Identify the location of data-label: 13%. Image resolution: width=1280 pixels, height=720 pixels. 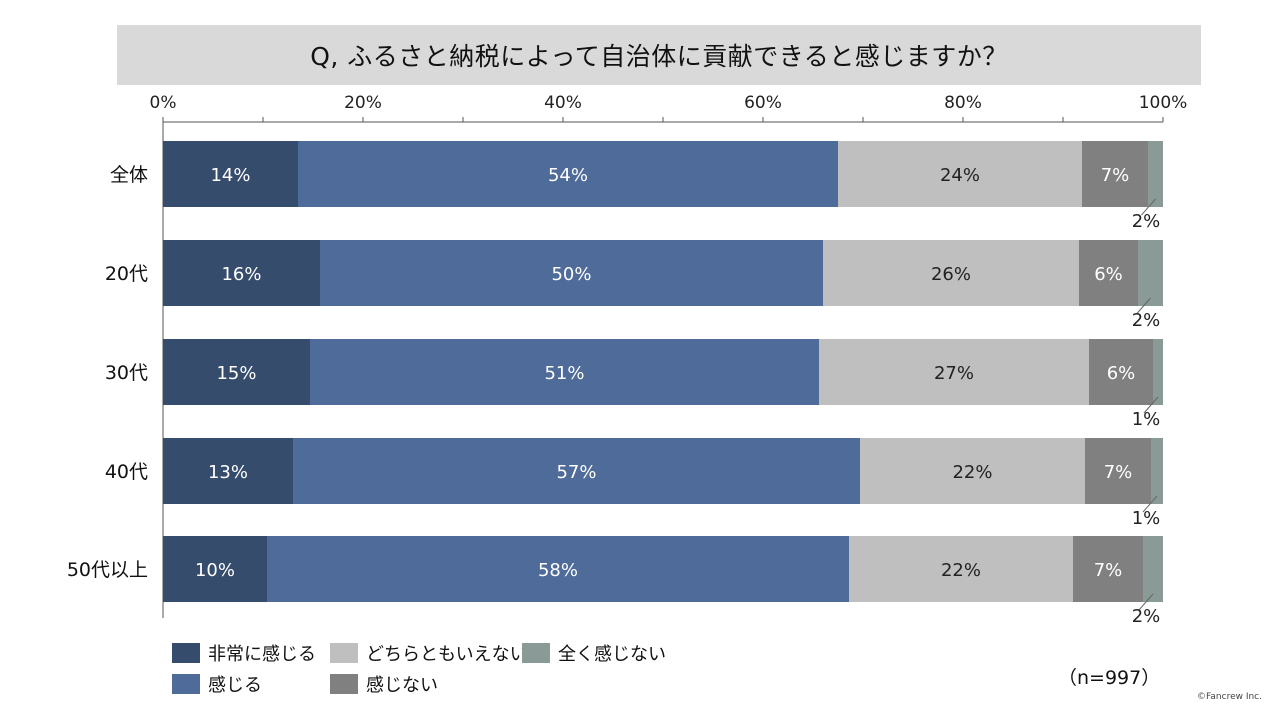
(228, 472).